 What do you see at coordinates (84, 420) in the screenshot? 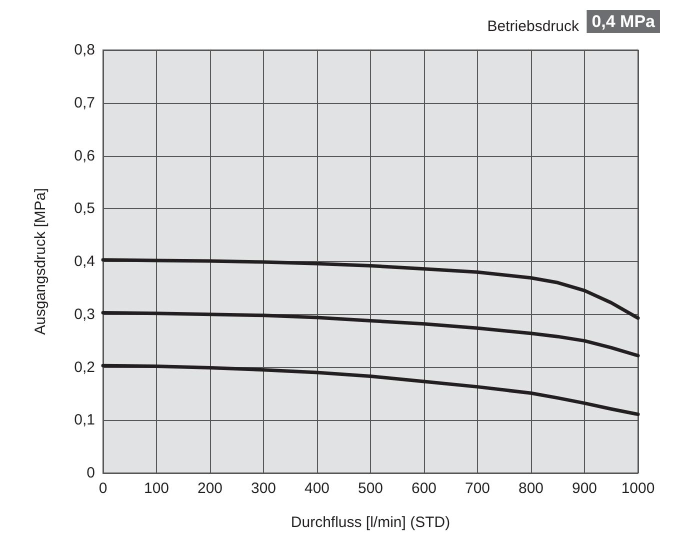
I see `y-tick-label: 0,1` at bounding box center [84, 420].